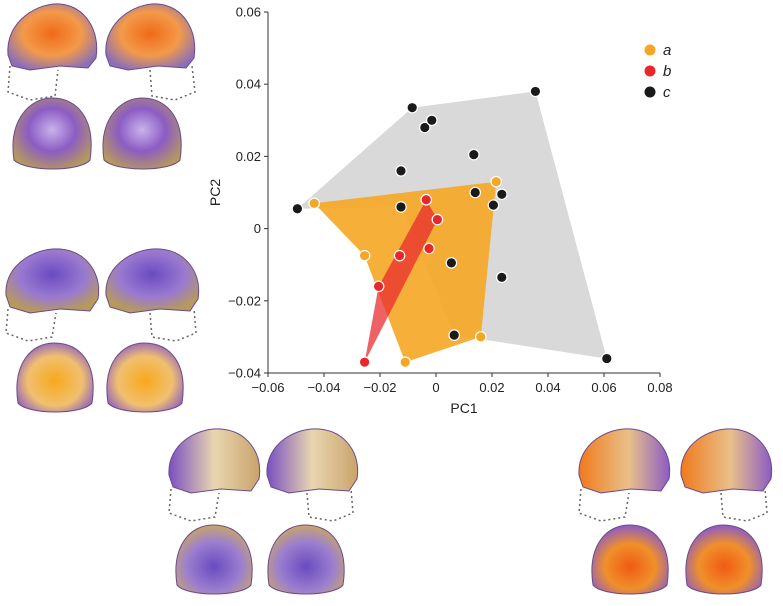 The height and width of the screenshot is (606, 783). I want to click on x-tick-label: 0.06, so click(603, 387).